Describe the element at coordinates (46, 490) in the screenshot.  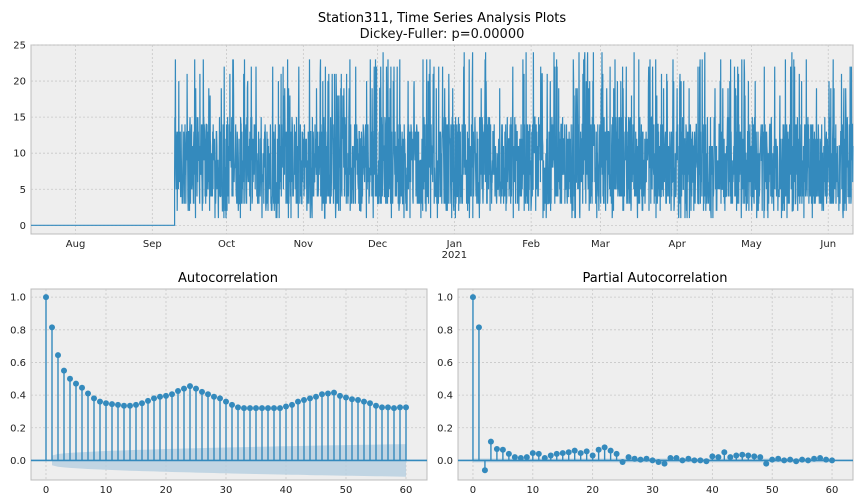
I see `acf-xtick-label: 0` at that location.